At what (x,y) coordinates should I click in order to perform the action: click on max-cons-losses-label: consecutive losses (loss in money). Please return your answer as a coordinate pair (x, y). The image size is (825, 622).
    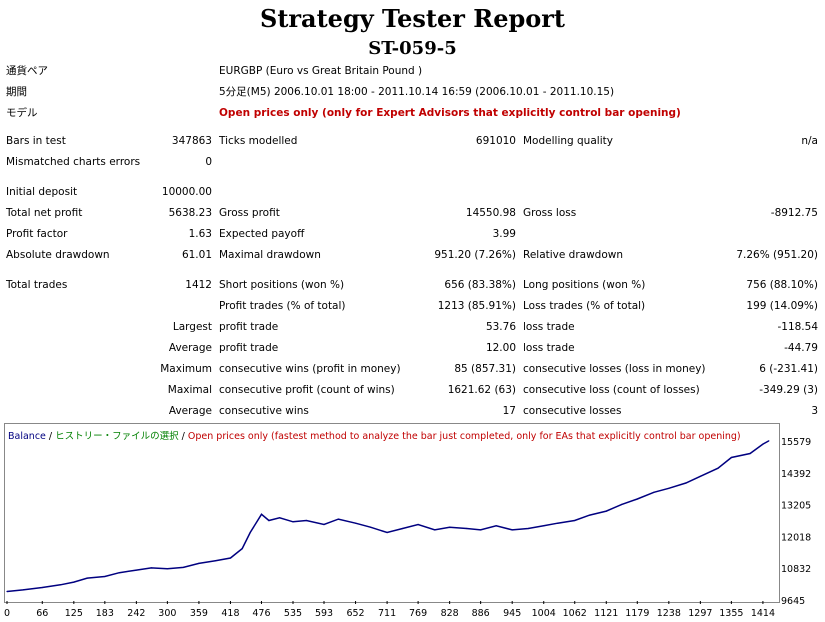
    Looking at the image, I should click on (614, 369).